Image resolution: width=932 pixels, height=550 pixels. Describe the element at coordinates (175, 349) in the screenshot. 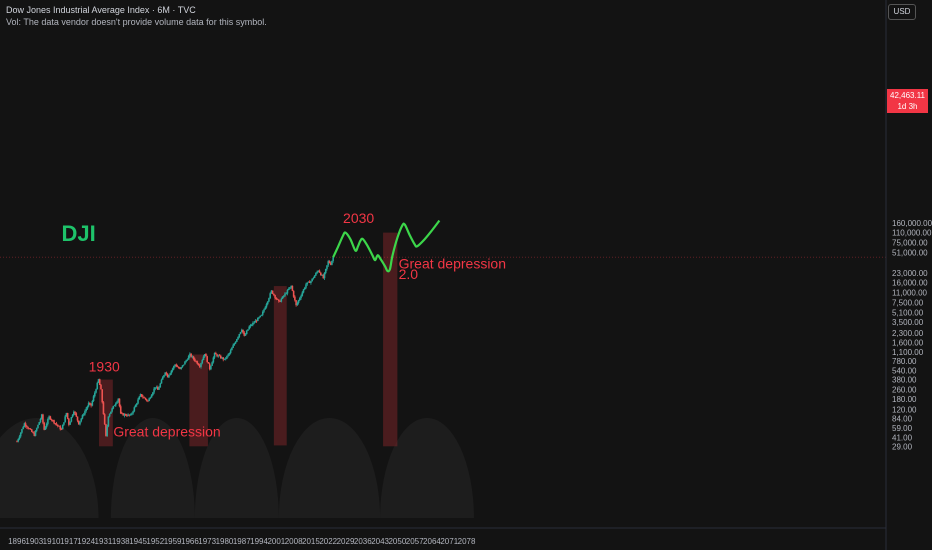

I see `candles` at that location.